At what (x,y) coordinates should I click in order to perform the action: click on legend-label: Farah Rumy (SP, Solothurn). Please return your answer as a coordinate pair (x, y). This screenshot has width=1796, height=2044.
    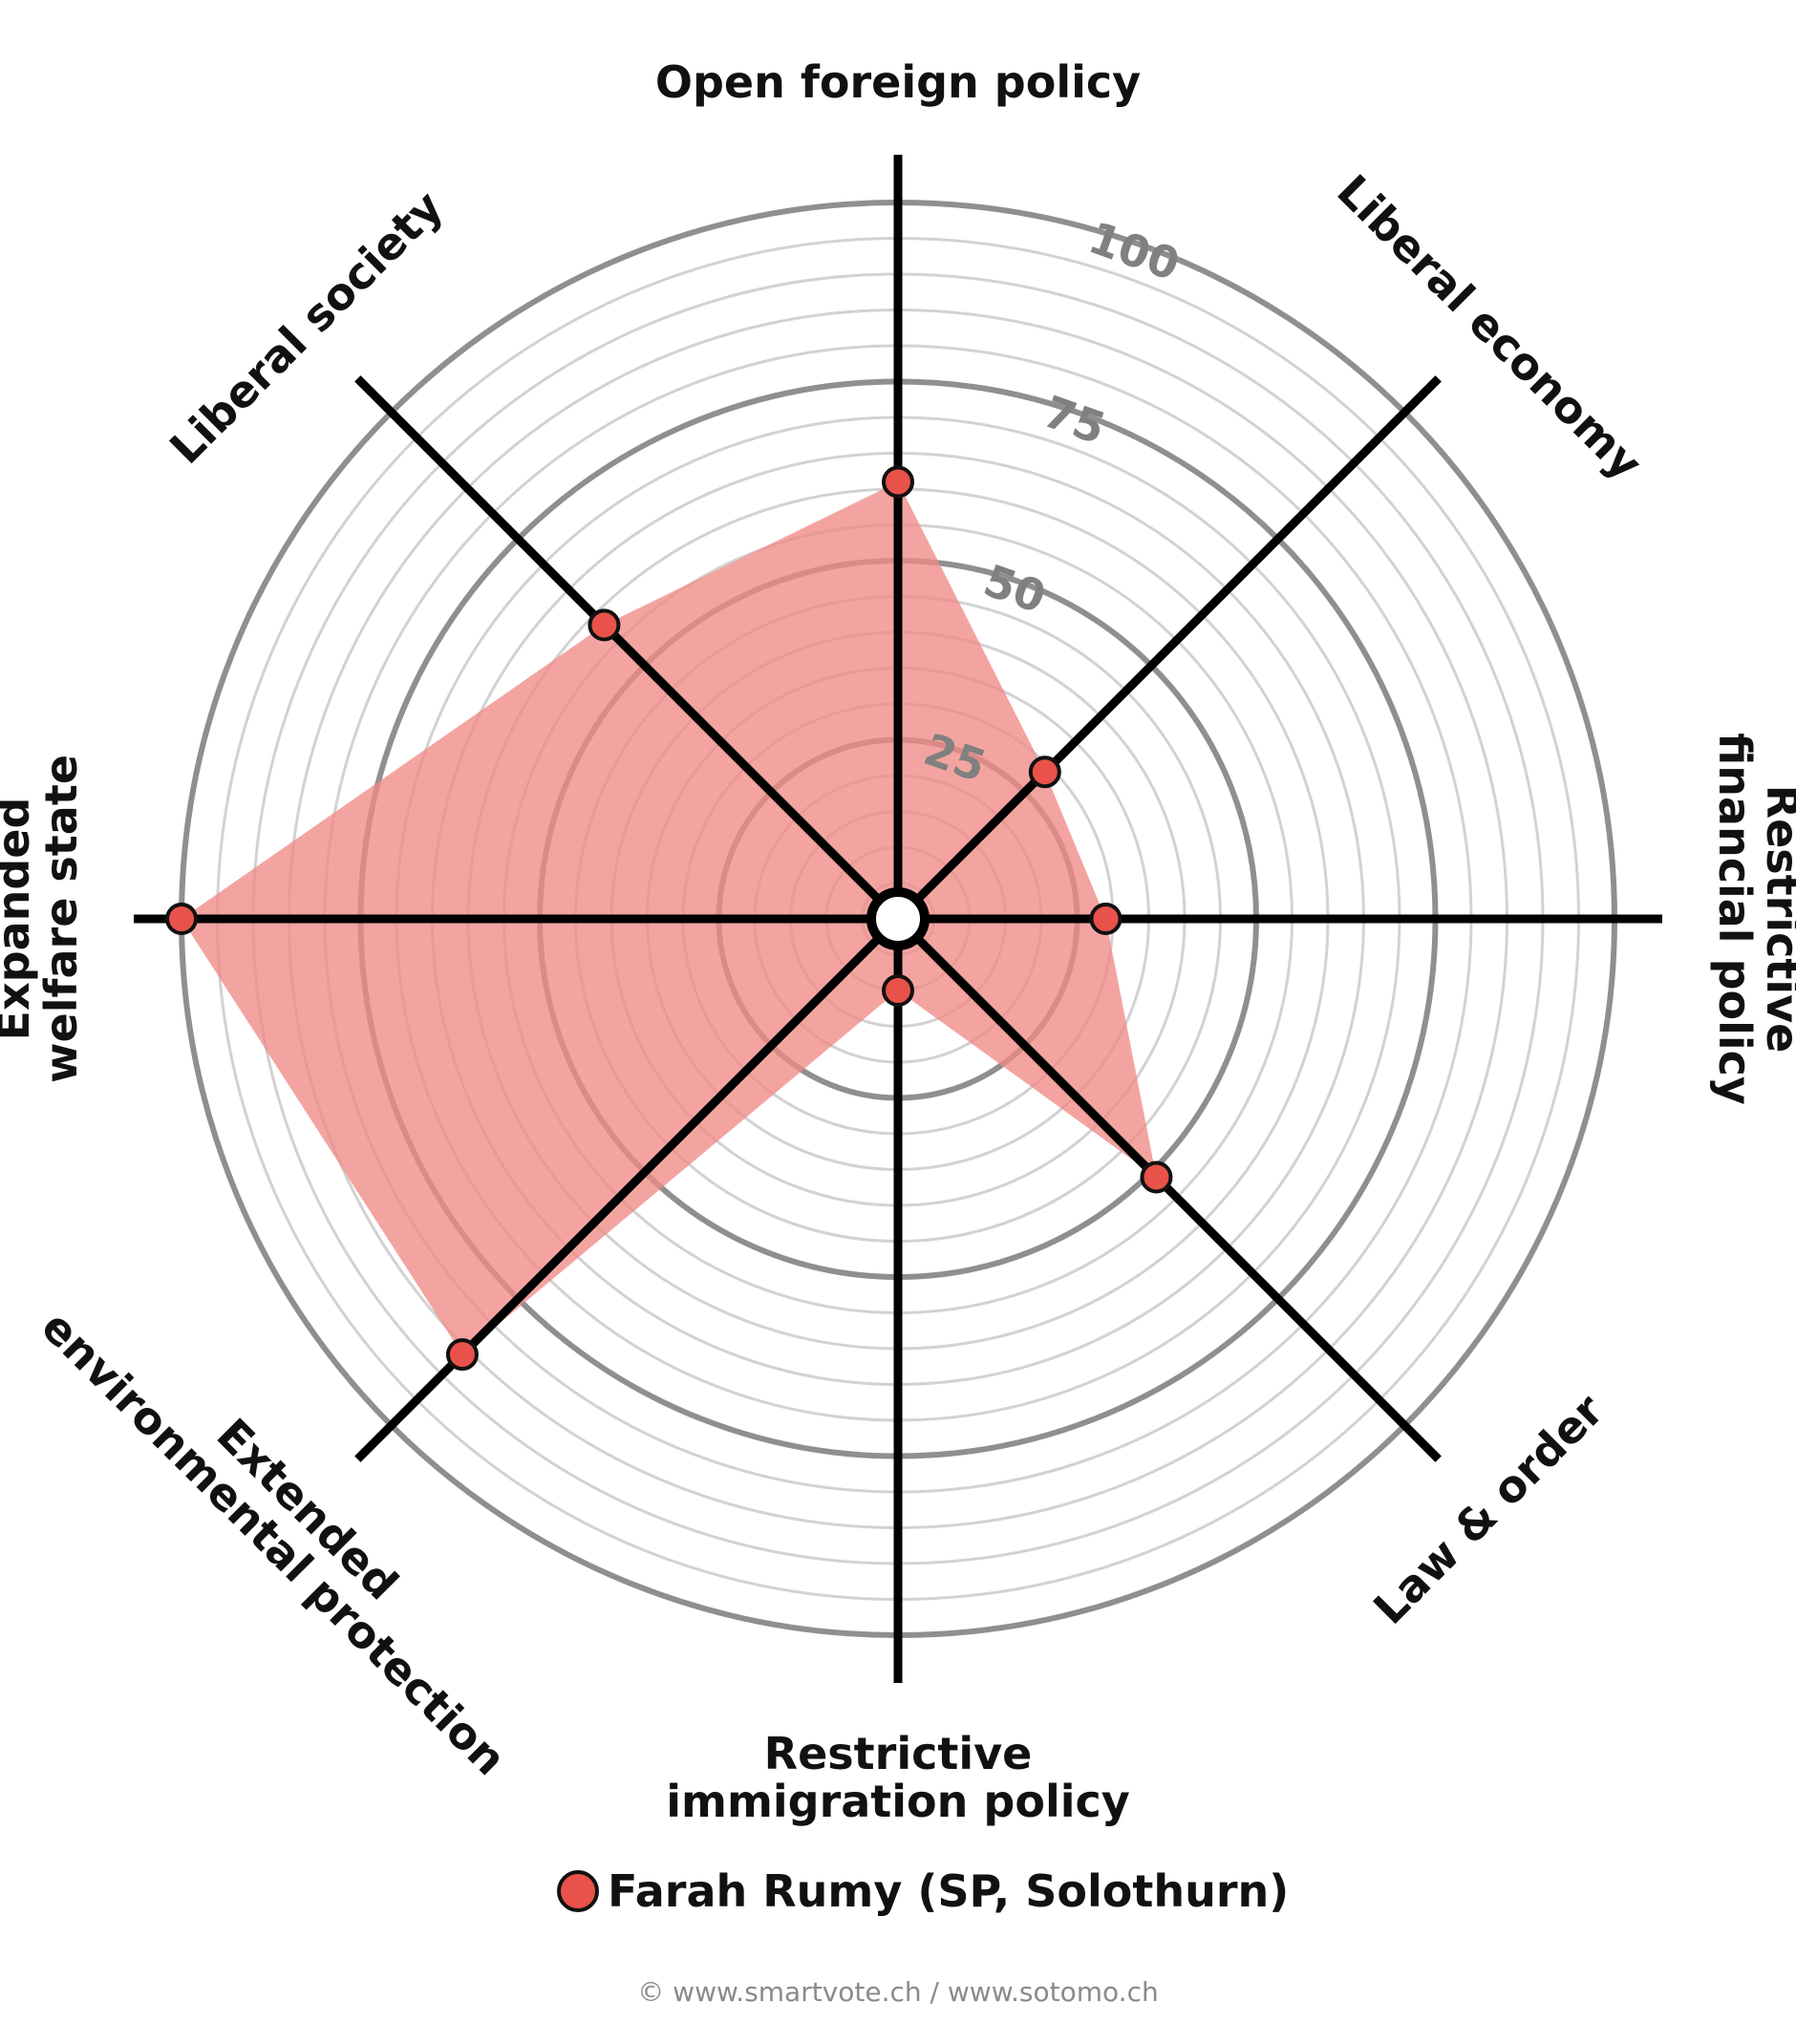
    Looking at the image, I should click on (948, 1891).